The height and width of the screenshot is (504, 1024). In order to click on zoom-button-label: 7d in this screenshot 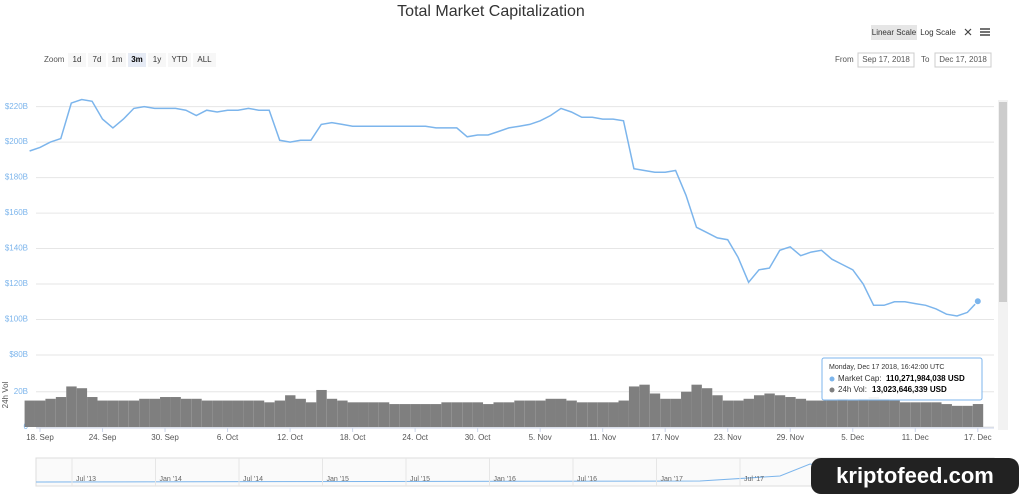, I will do `click(97, 59)`.